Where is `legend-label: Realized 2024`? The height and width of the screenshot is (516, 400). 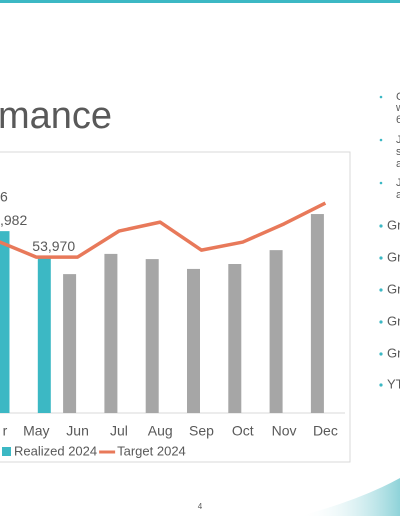
legend-label: Realized 2024 is located at coordinates (55, 450).